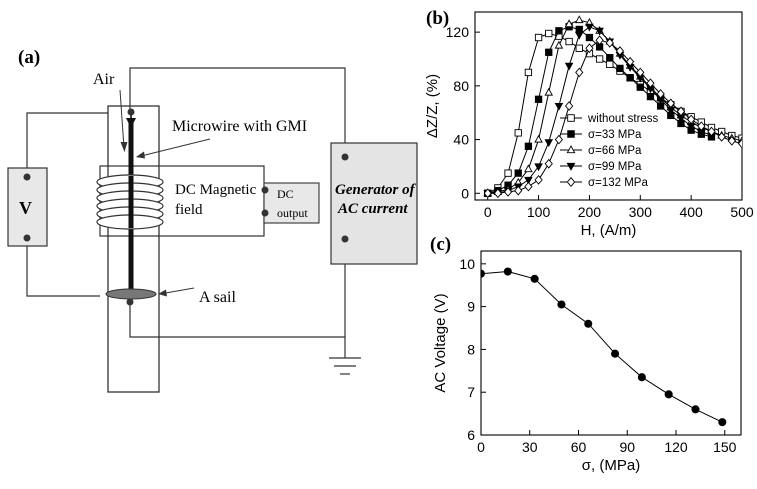 The image size is (757, 489). What do you see at coordinates (124, 147) in the screenshot?
I see `air-pointer-head` at bounding box center [124, 147].